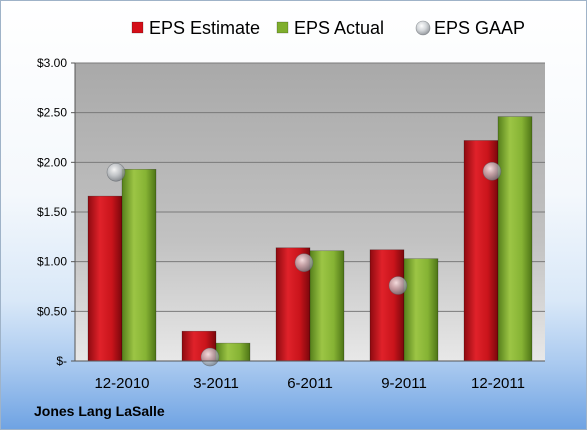 The height and width of the screenshot is (430, 587). What do you see at coordinates (52, 162) in the screenshot?
I see `y-tick-label: $2.00` at bounding box center [52, 162].